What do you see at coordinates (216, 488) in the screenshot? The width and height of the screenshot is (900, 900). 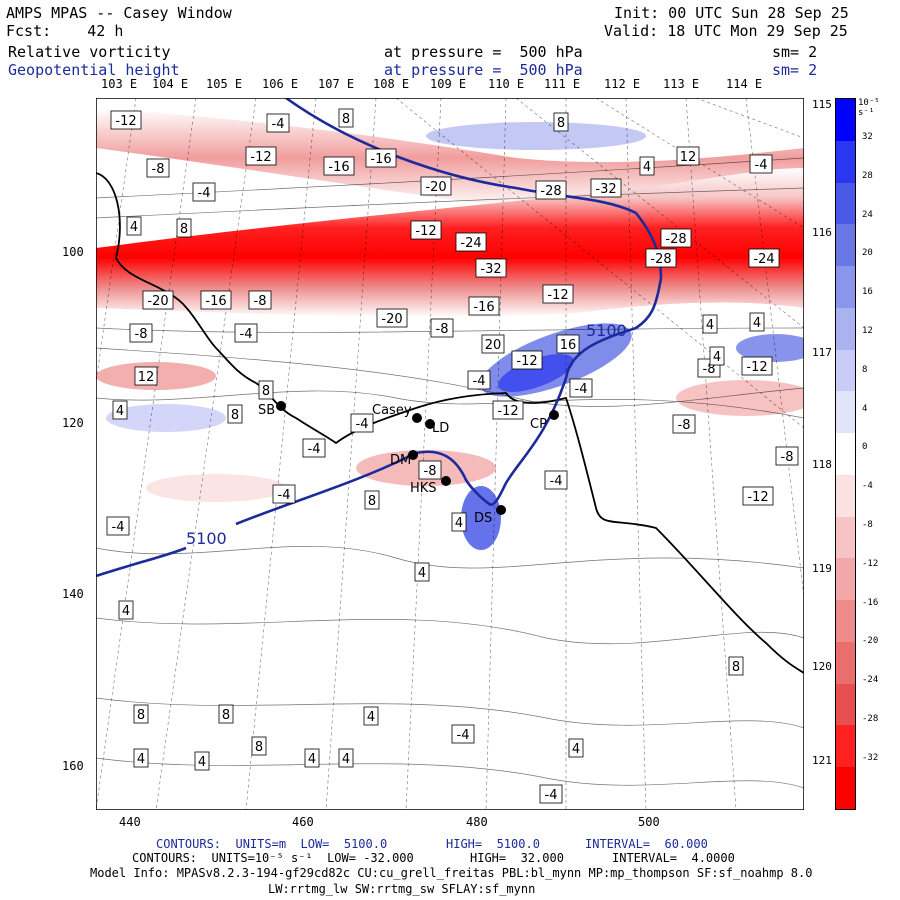 I see `negative-vorticity-core` at bounding box center [216, 488].